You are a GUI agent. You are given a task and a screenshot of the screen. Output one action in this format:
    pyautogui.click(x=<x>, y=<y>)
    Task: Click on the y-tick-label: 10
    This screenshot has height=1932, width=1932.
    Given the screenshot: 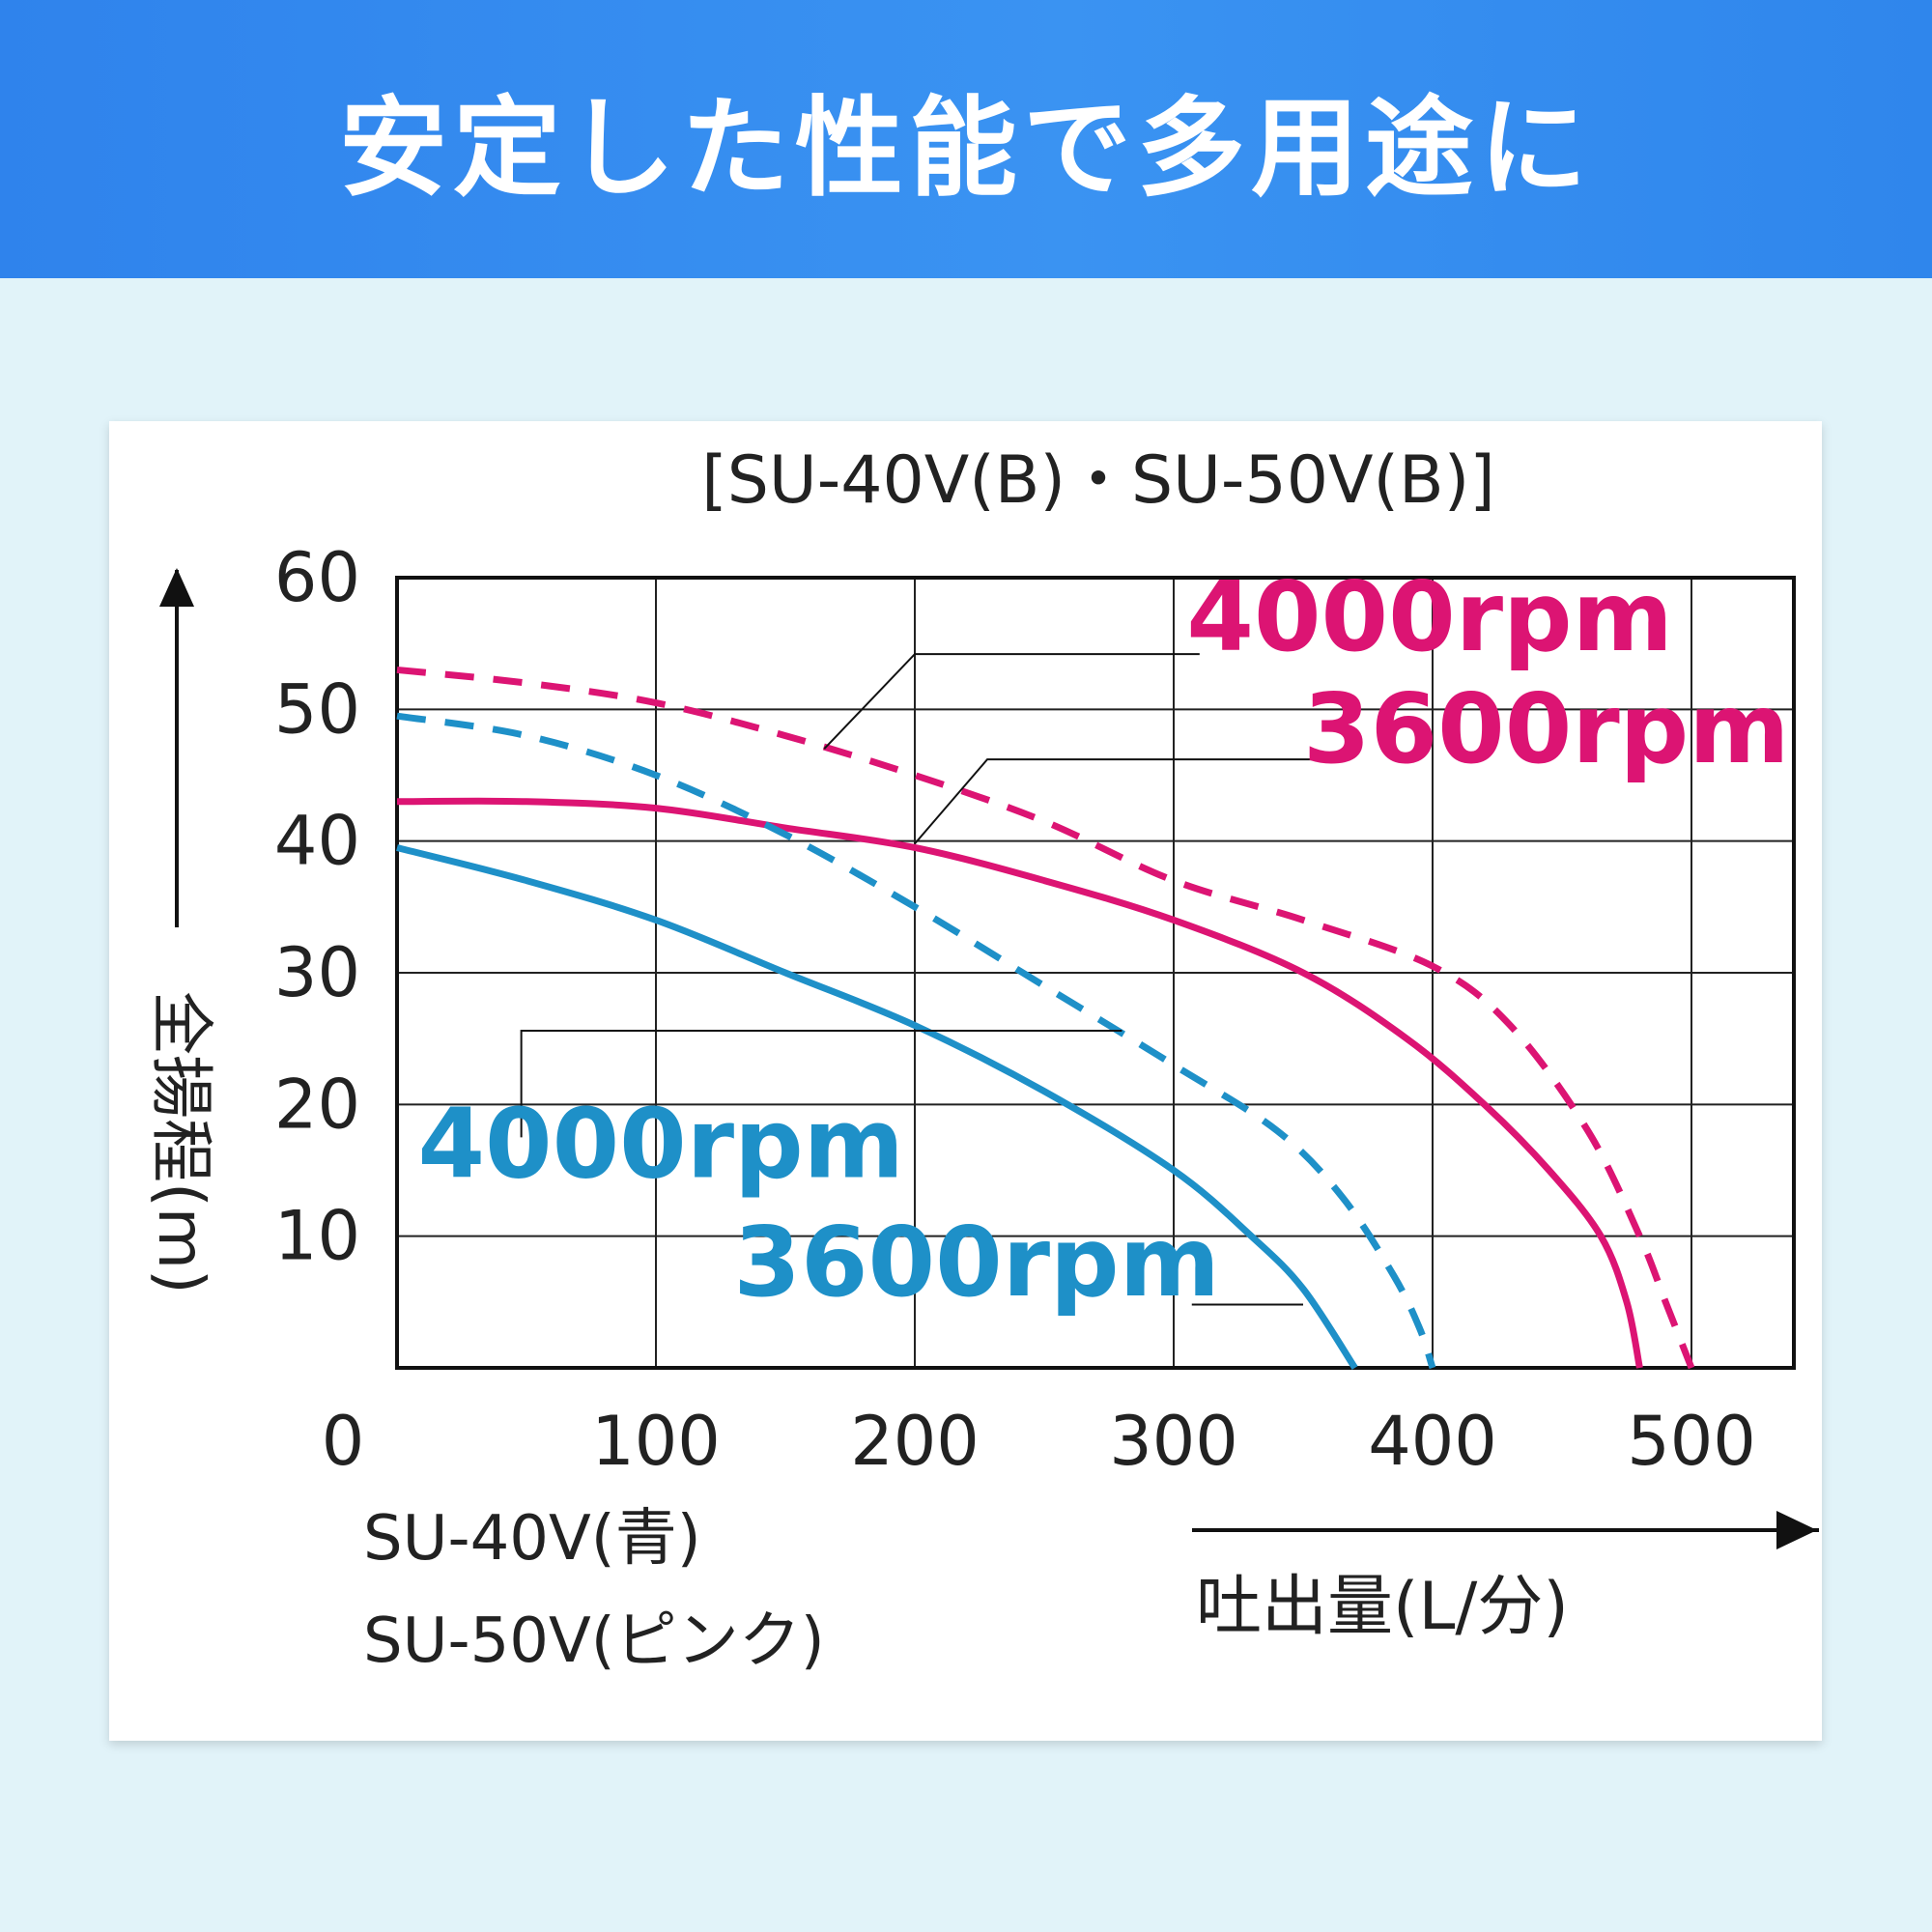 What is the action you would take?
    pyautogui.click(x=317, y=1236)
    